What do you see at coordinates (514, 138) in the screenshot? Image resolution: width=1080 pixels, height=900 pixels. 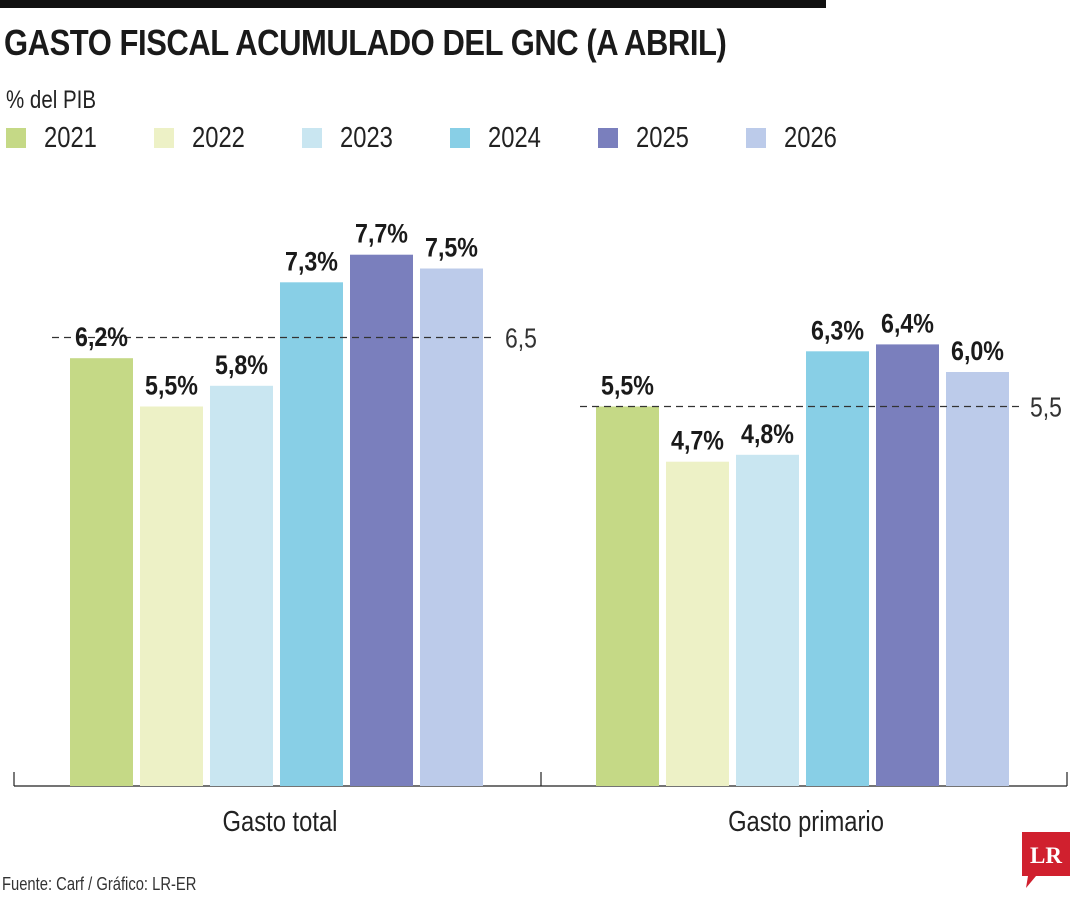 I see `legend-label: 2024` at bounding box center [514, 138].